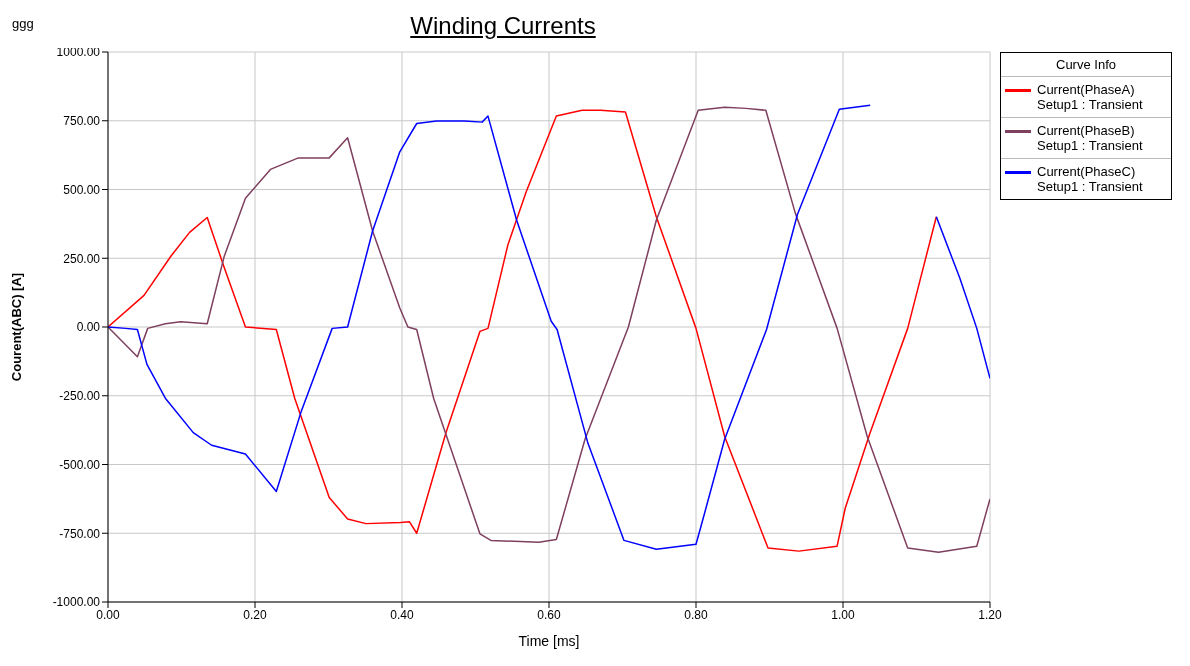 The image size is (1190, 666). What do you see at coordinates (23, 23) in the screenshot?
I see `text: ggg` at bounding box center [23, 23].